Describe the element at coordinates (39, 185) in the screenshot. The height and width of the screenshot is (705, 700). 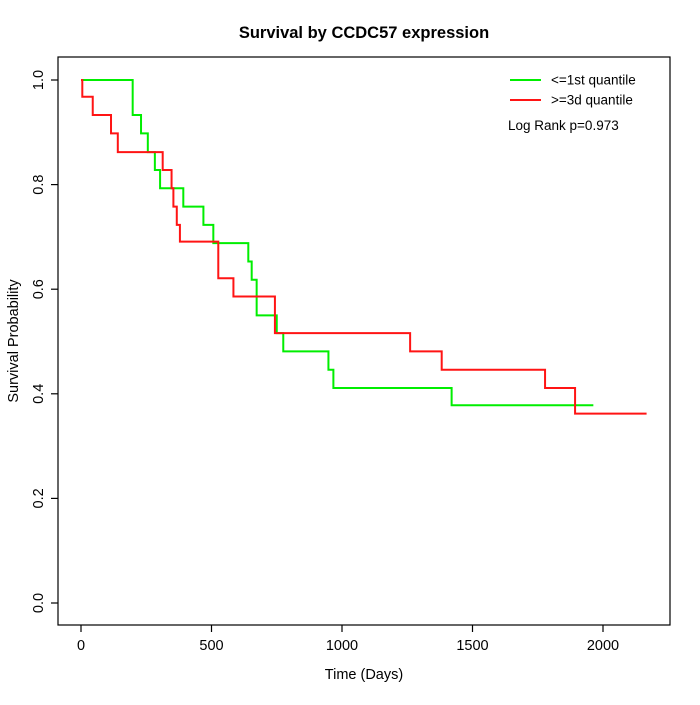
I see `y-tick-label: 0.8` at that location.